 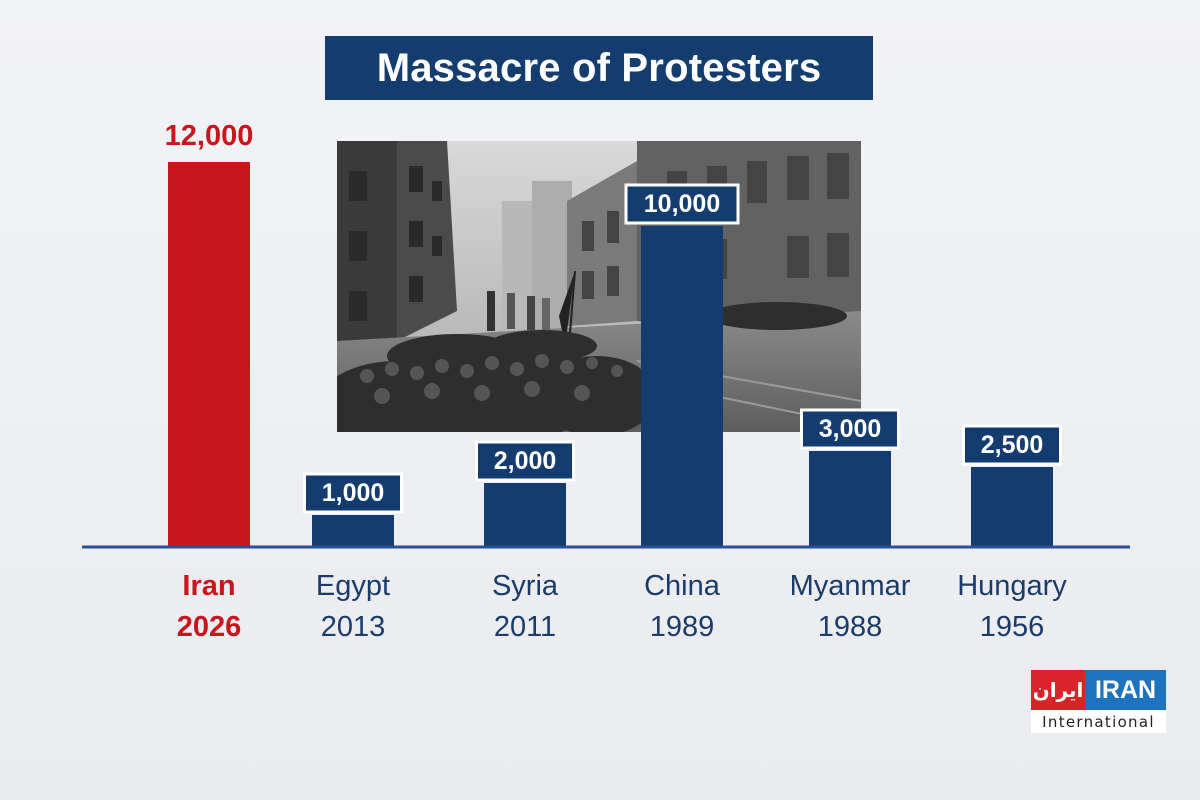 What do you see at coordinates (209, 627) in the screenshot?
I see `year-label-iran: 2026` at bounding box center [209, 627].